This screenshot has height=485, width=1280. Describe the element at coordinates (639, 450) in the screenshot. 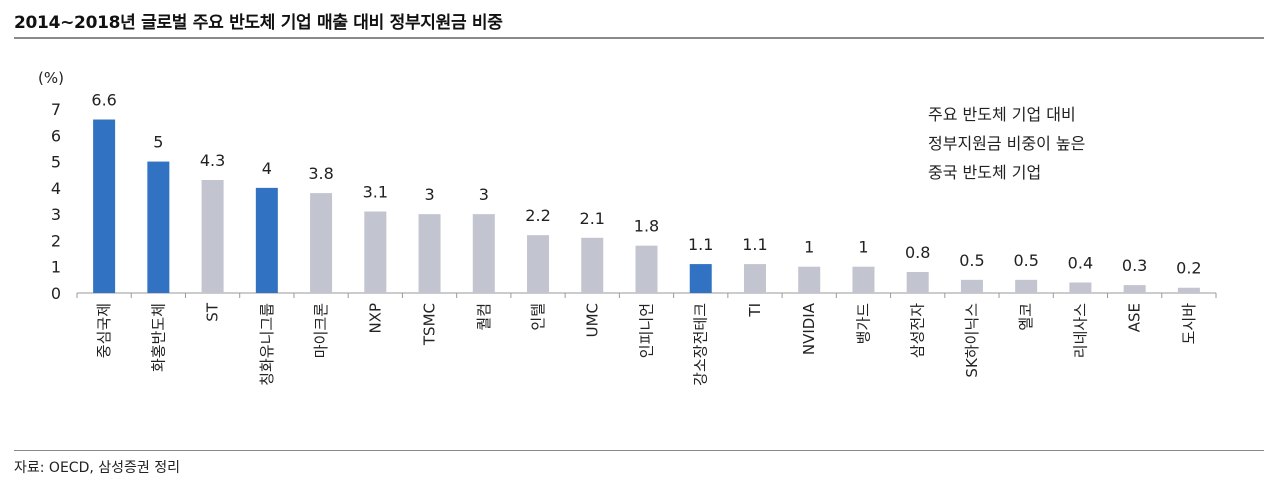

I see `footer-divider` at that location.